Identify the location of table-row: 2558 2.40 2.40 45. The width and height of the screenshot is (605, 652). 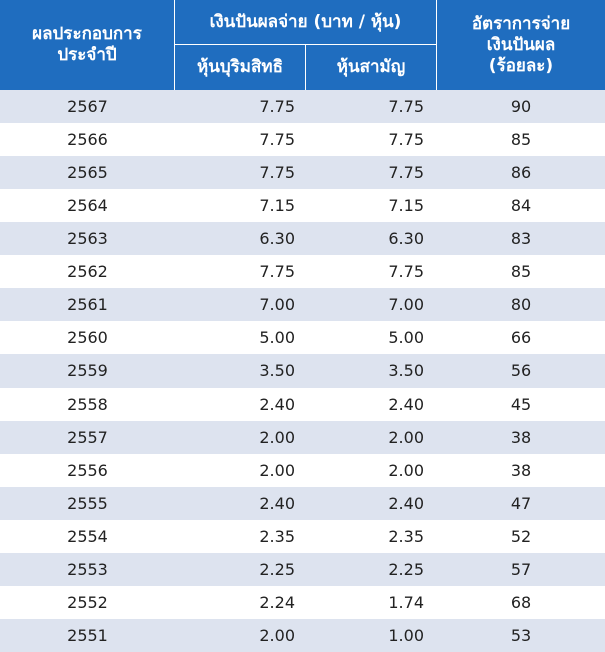
(302, 404).